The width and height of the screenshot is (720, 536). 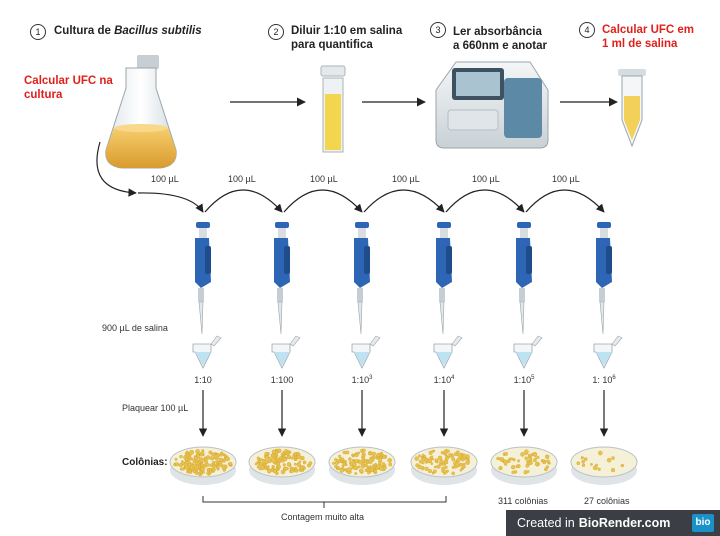 I want to click on step-1-number: 1, so click(x=38, y=32).